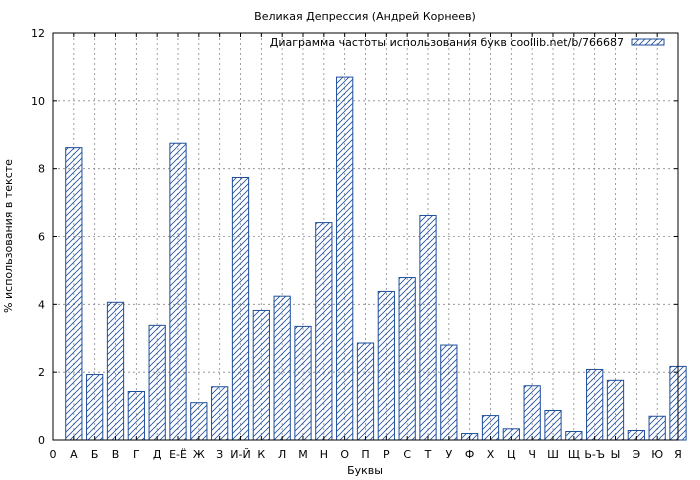 The height and width of the screenshot is (480, 700). What do you see at coordinates (428, 454) in the screenshot?
I see `x-tick-label: Т` at bounding box center [428, 454].